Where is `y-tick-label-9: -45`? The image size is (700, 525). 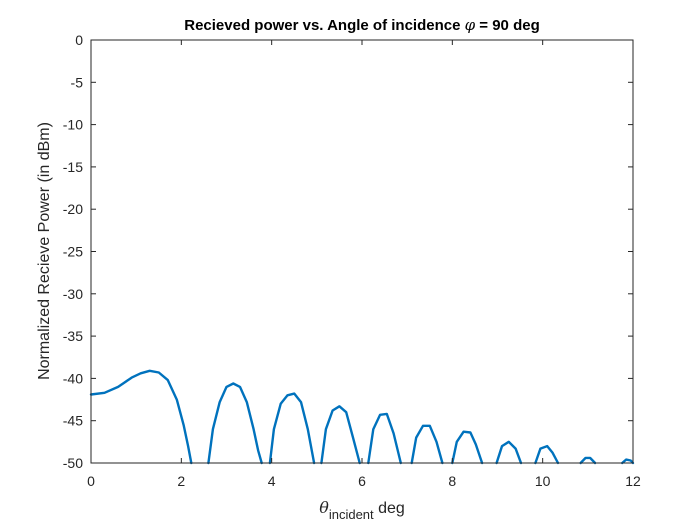
y-tick-label-9: -45 is located at coordinates (73, 421).